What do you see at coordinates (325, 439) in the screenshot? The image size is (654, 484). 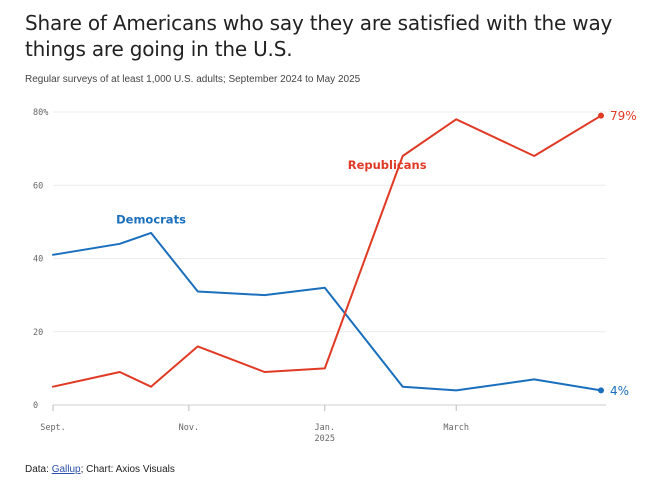 I see `x-tick-sublabel: 2025` at bounding box center [325, 439].